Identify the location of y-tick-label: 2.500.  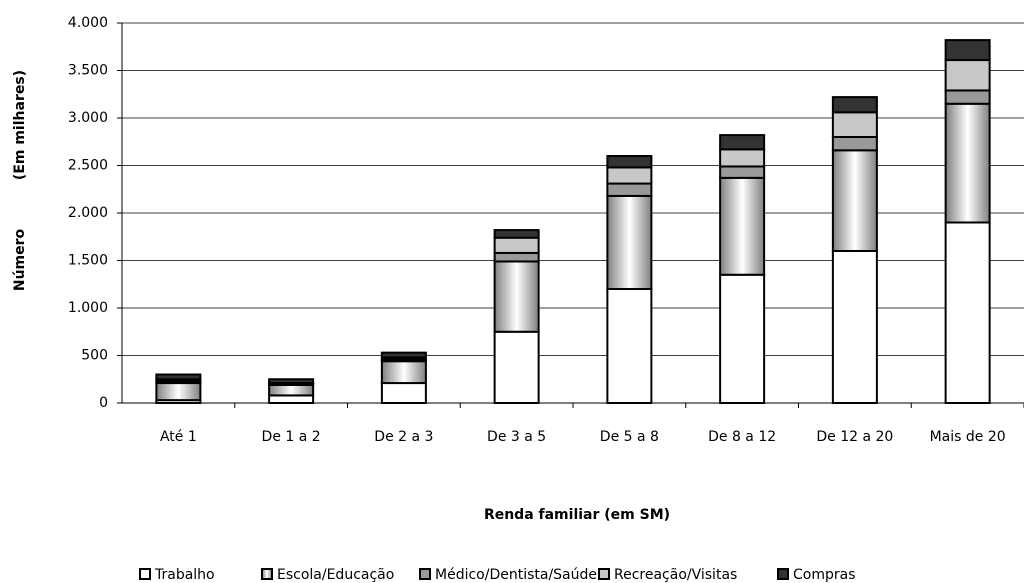
(88, 166).